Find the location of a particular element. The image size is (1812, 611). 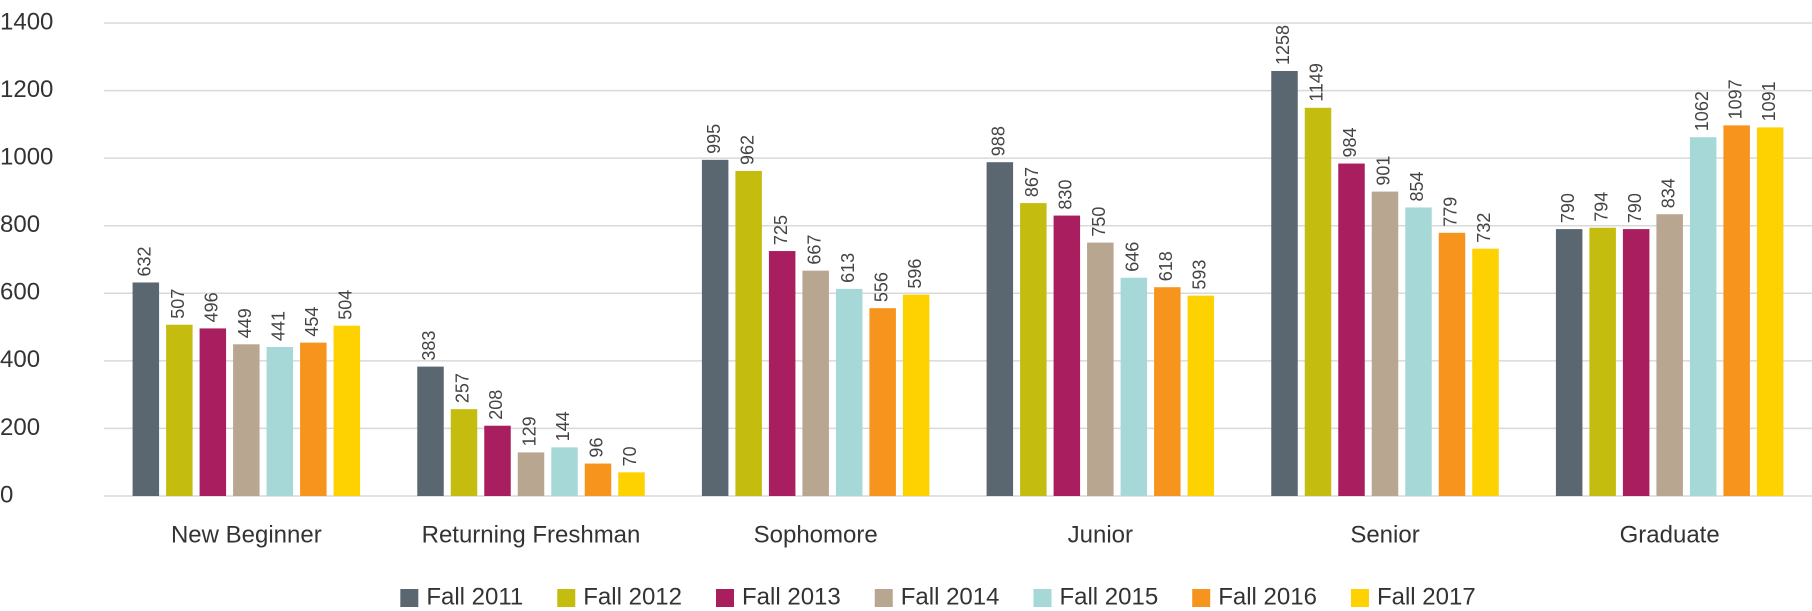

value-label: 441 is located at coordinates (279, 326).